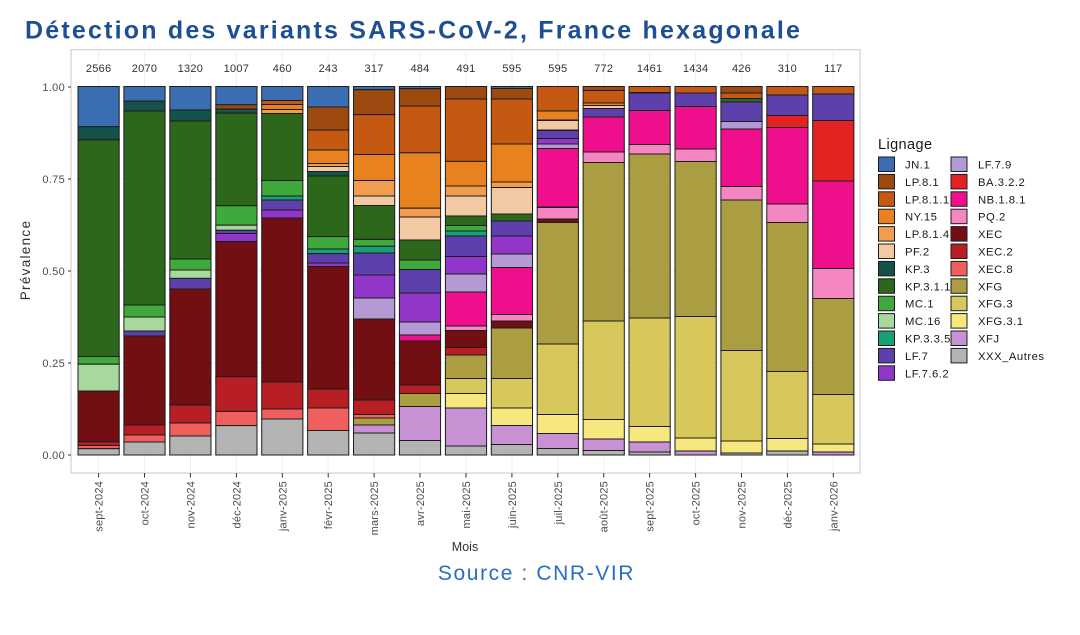 The height and width of the screenshot is (635, 1080). Describe the element at coordinates (649, 69) in the screenshot. I see `svg-text: 1461` at that location.